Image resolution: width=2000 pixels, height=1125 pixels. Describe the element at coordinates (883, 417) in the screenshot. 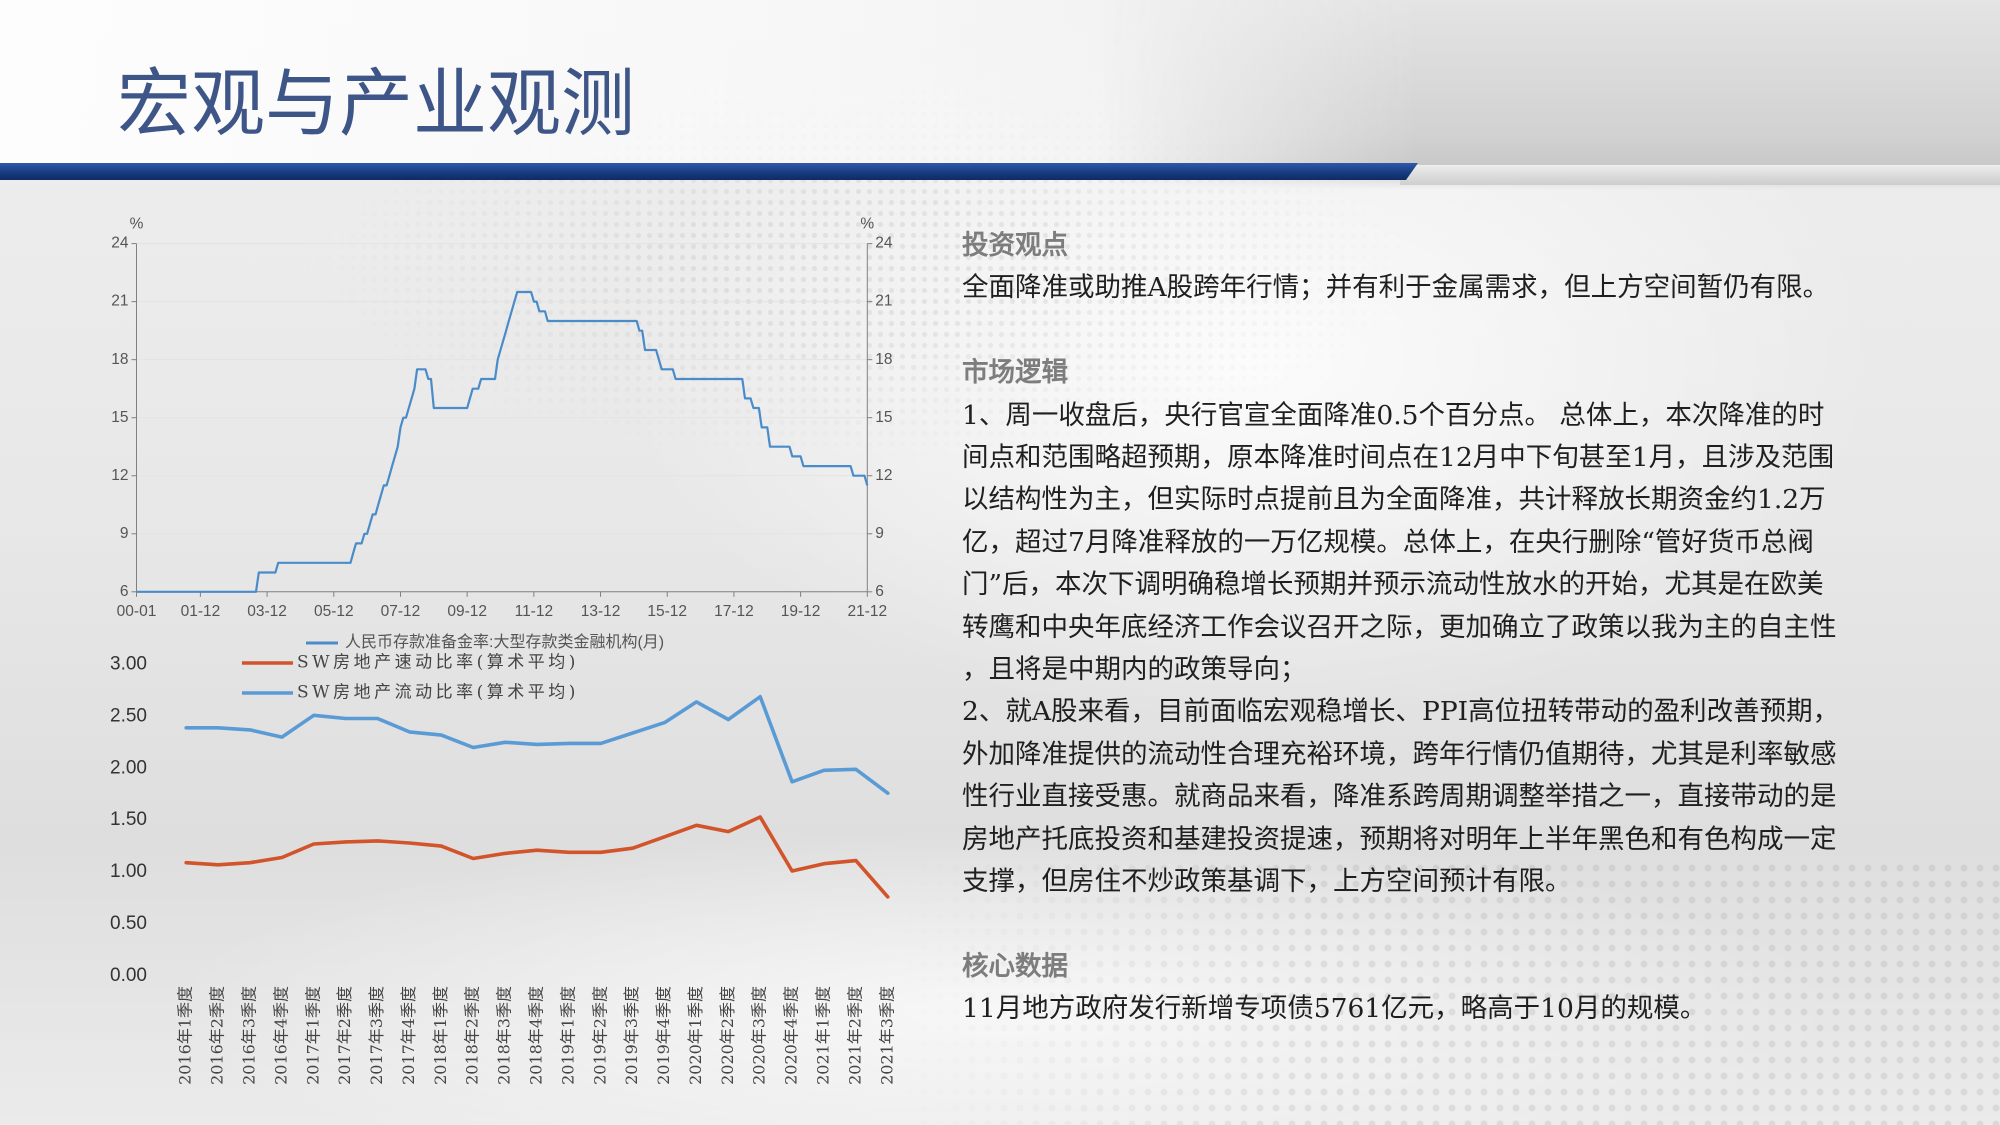

I see `y2-tick-label: 15` at that location.